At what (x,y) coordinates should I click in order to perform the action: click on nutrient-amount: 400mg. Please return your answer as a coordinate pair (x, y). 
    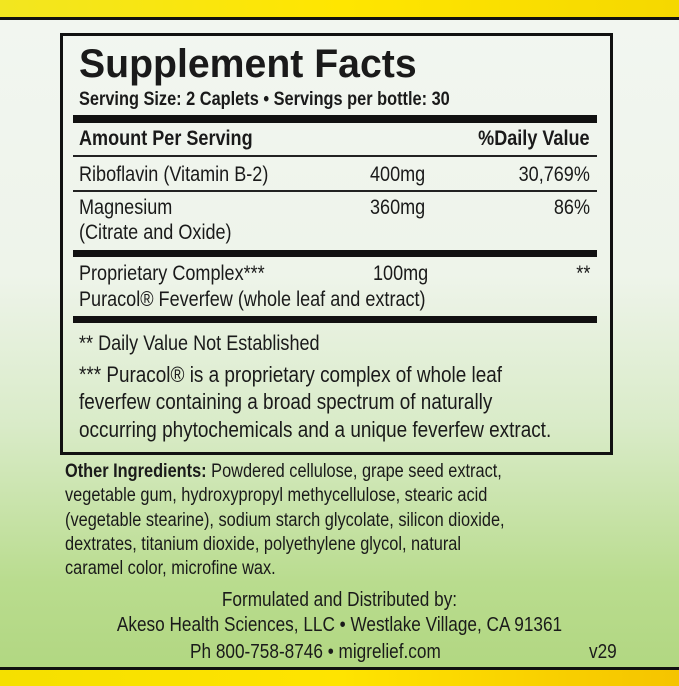
    Looking at the image, I should click on (398, 174).